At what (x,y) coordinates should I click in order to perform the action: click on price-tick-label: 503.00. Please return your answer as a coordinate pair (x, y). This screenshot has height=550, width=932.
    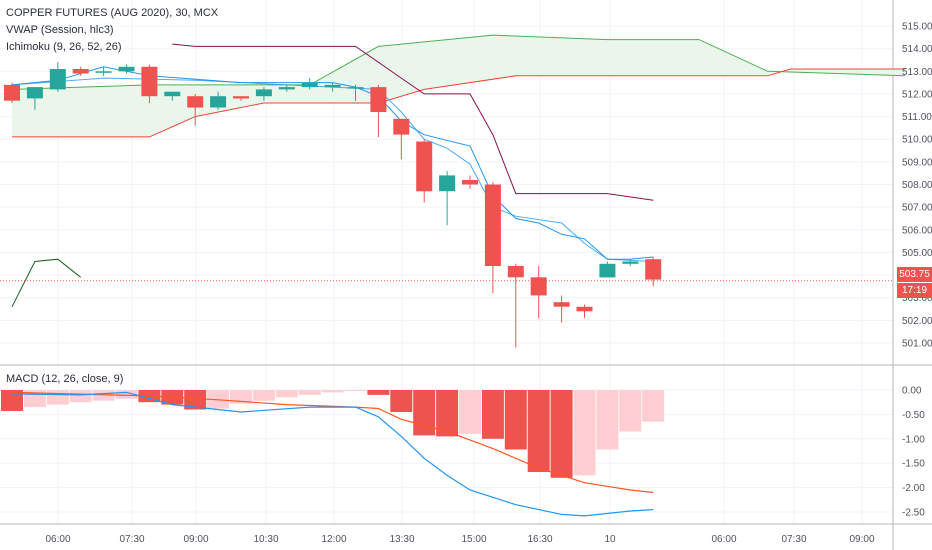
    Looking at the image, I should click on (917, 298).